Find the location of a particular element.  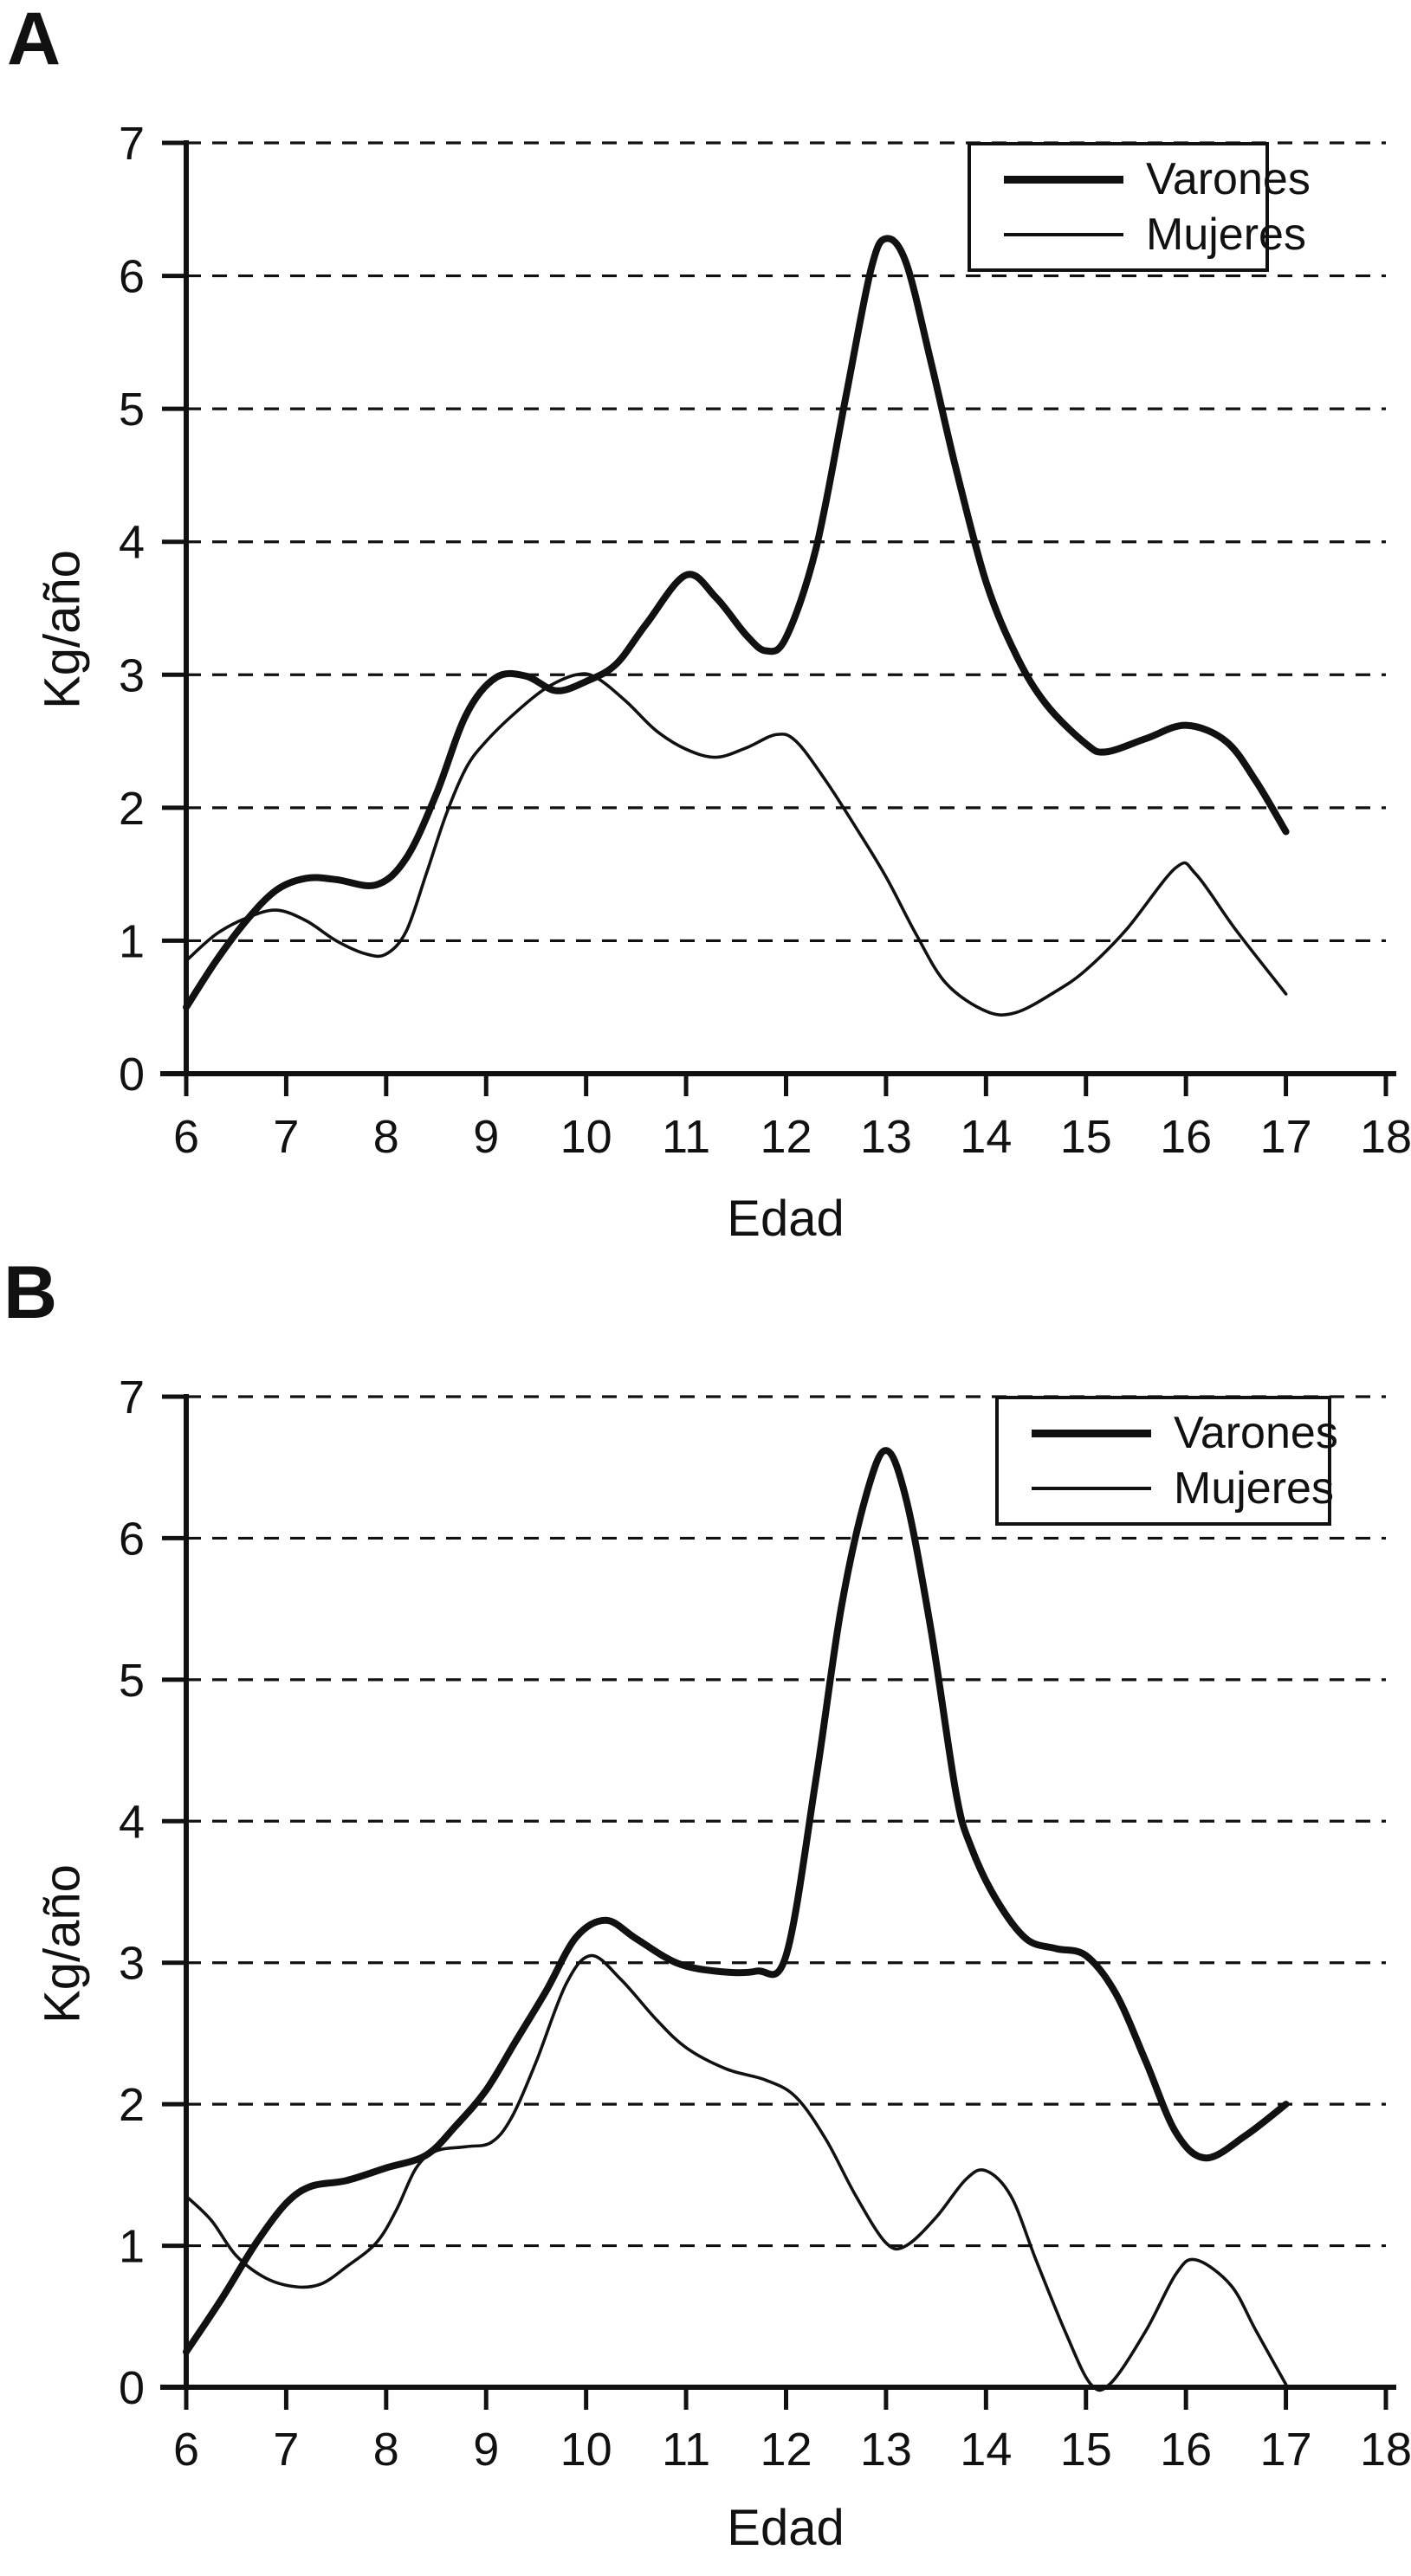

x-tick-label-7-panel-b: 7 is located at coordinates (286, 2450).